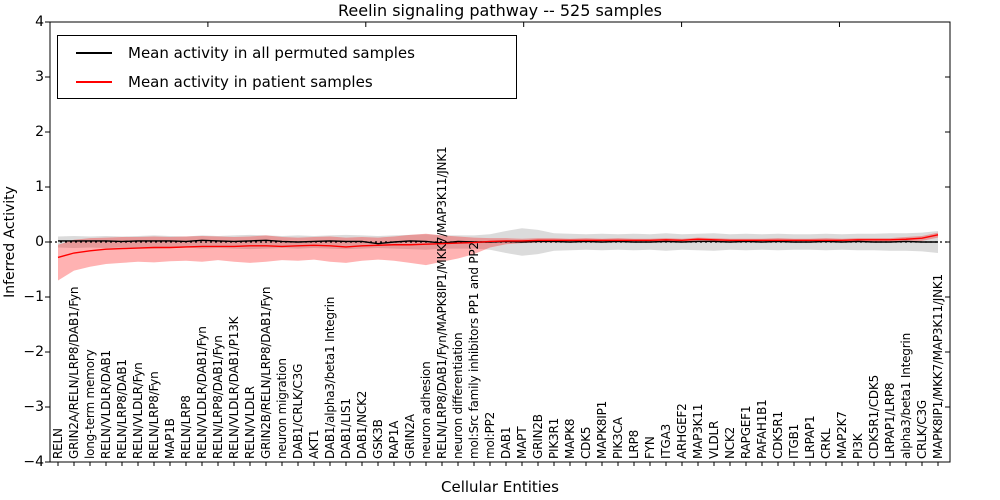 The width and height of the screenshot is (1000, 500). What do you see at coordinates (170, 438) in the screenshot?
I see `x-tick-label: MAP1B` at bounding box center [170, 438].